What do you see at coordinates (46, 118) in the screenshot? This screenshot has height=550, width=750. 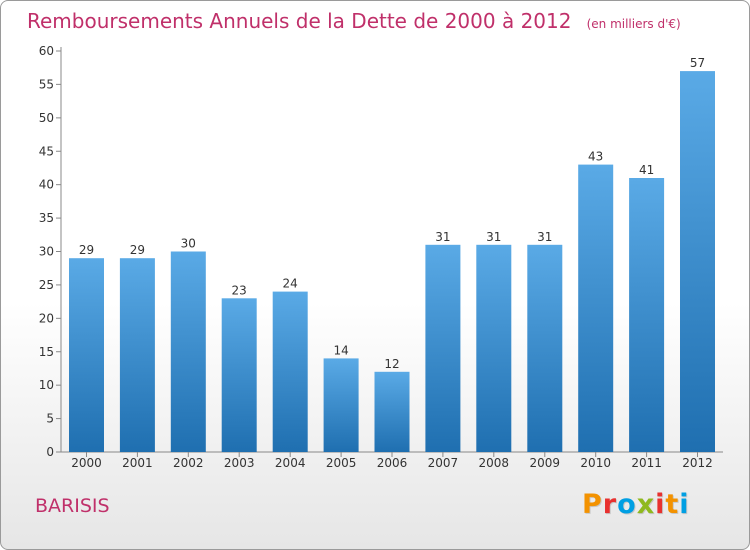 I see `y-tick-label: 50` at bounding box center [46, 118].